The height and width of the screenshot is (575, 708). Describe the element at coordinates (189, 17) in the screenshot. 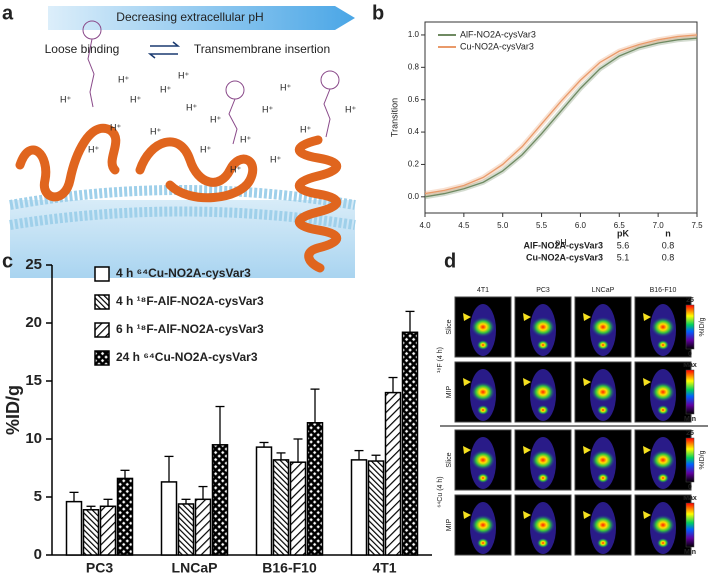

I see `arrow-text: Decreasing extracellular pH` at that location.